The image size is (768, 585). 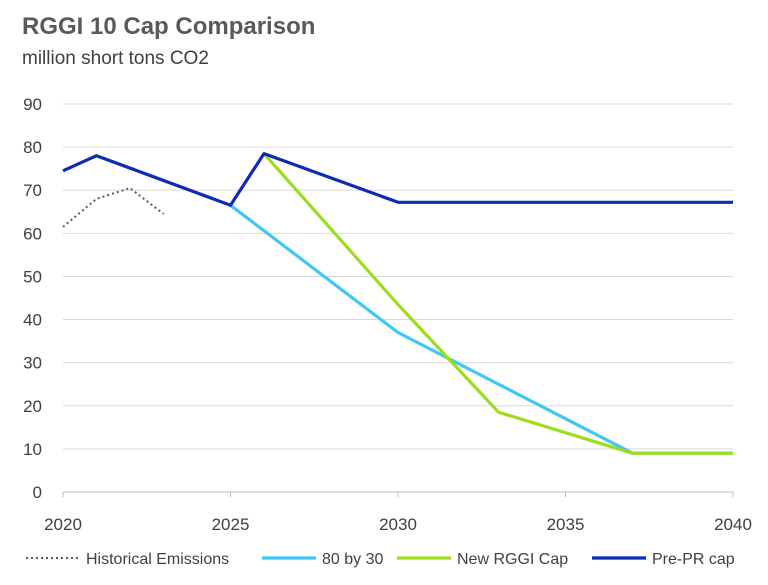 I want to click on y-tick-label: 0, so click(x=37, y=492).